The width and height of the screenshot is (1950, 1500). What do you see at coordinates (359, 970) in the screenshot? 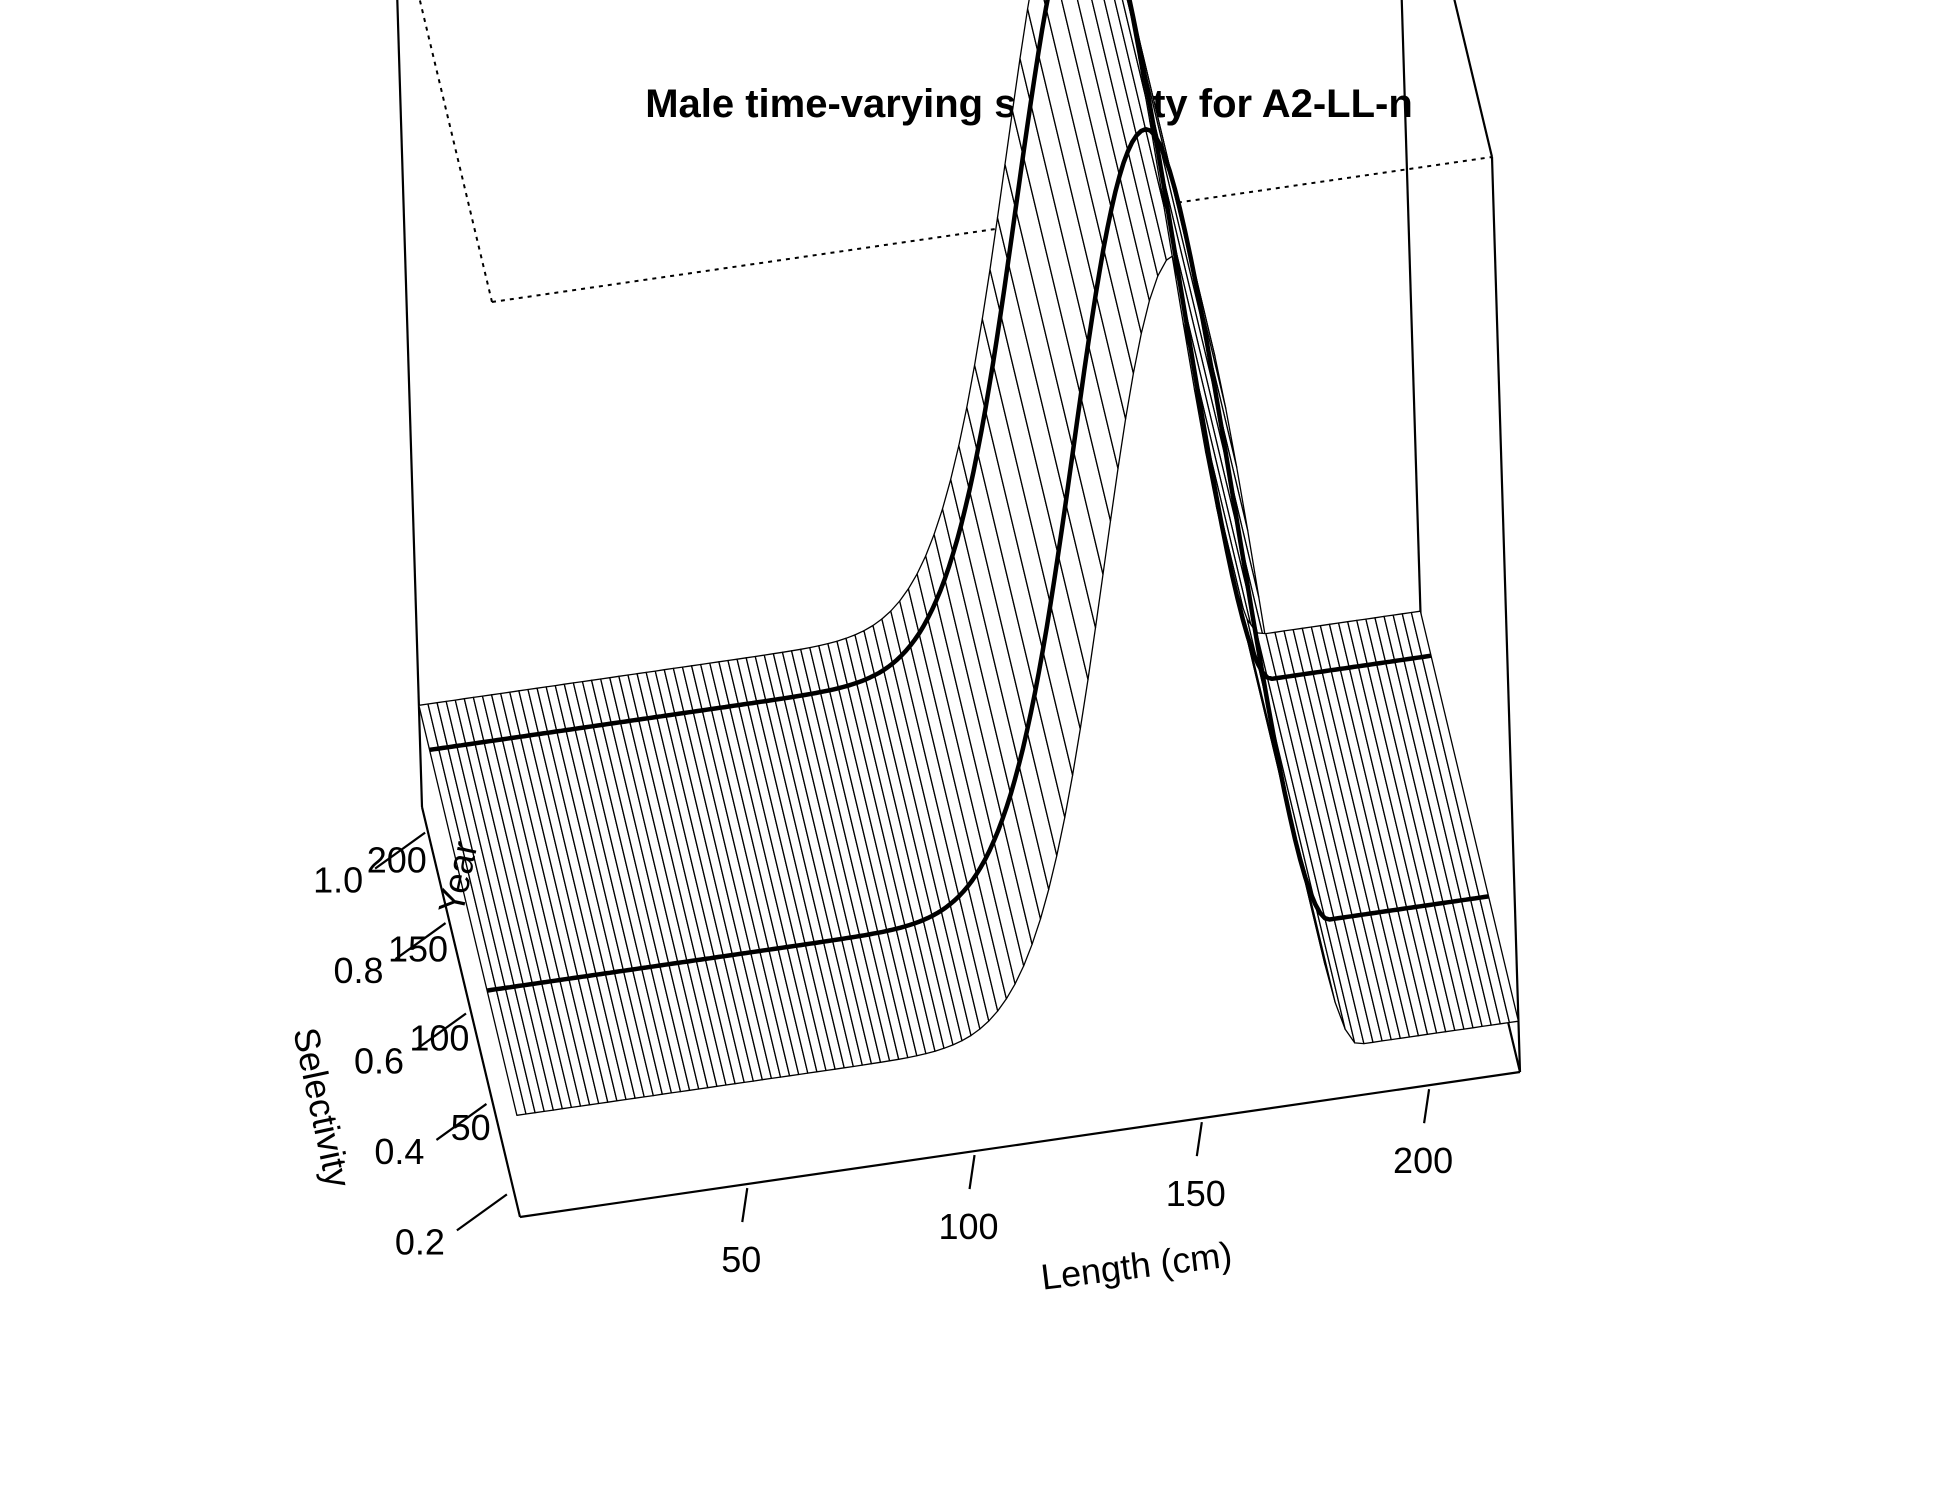
I see `z-tick-label: 0.8` at bounding box center [359, 970].